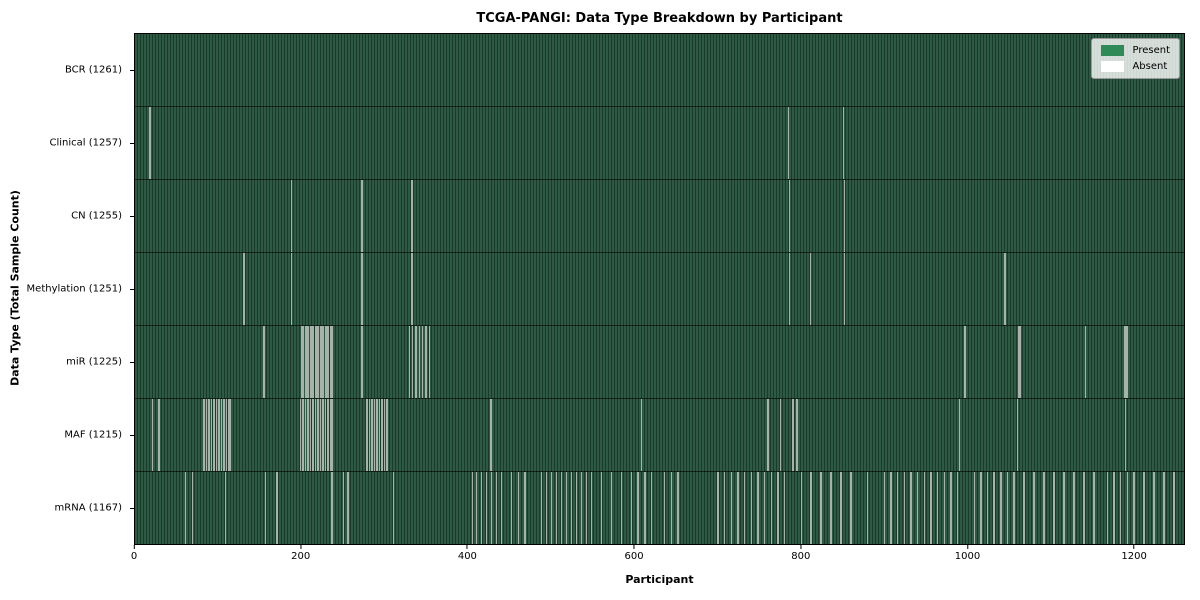 The width and height of the screenshot is (1200, 600). I want to click on x-axis: 0 200 400 600 800 1000 1200, so click(658, 556).